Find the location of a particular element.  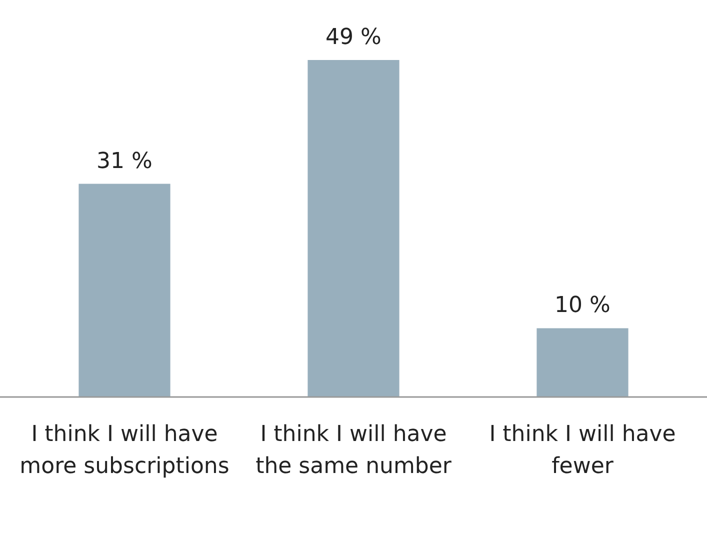

x-tick-label: I think I will have the same number is located at coordinates (354, 450).